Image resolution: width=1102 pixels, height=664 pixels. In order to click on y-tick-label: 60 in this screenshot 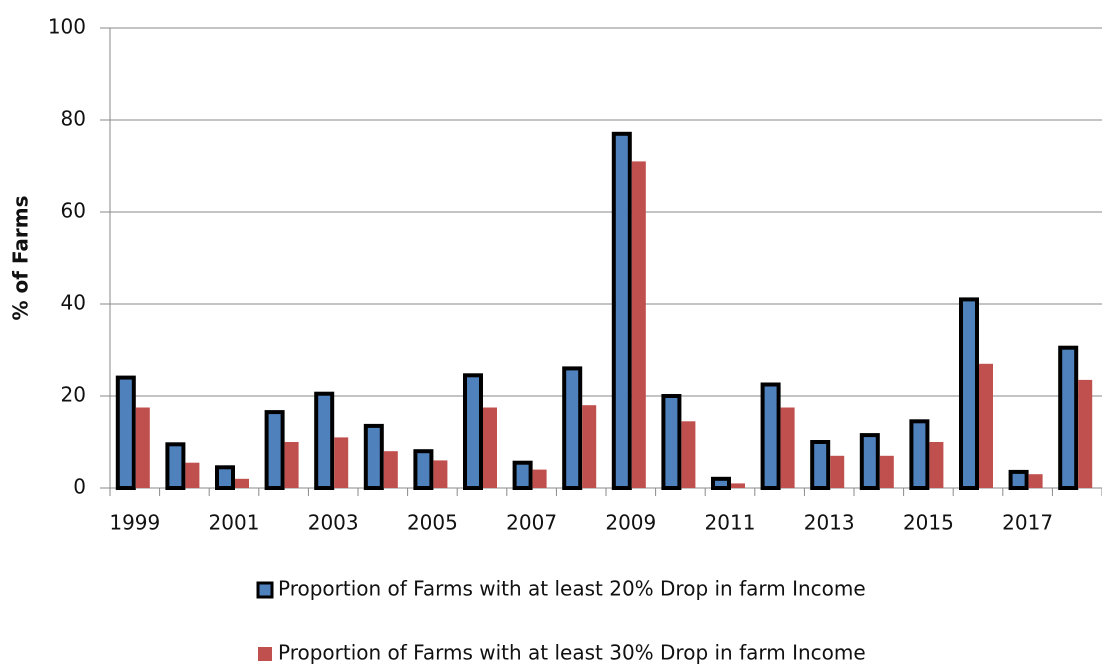, I will do `click(73, 211)`.